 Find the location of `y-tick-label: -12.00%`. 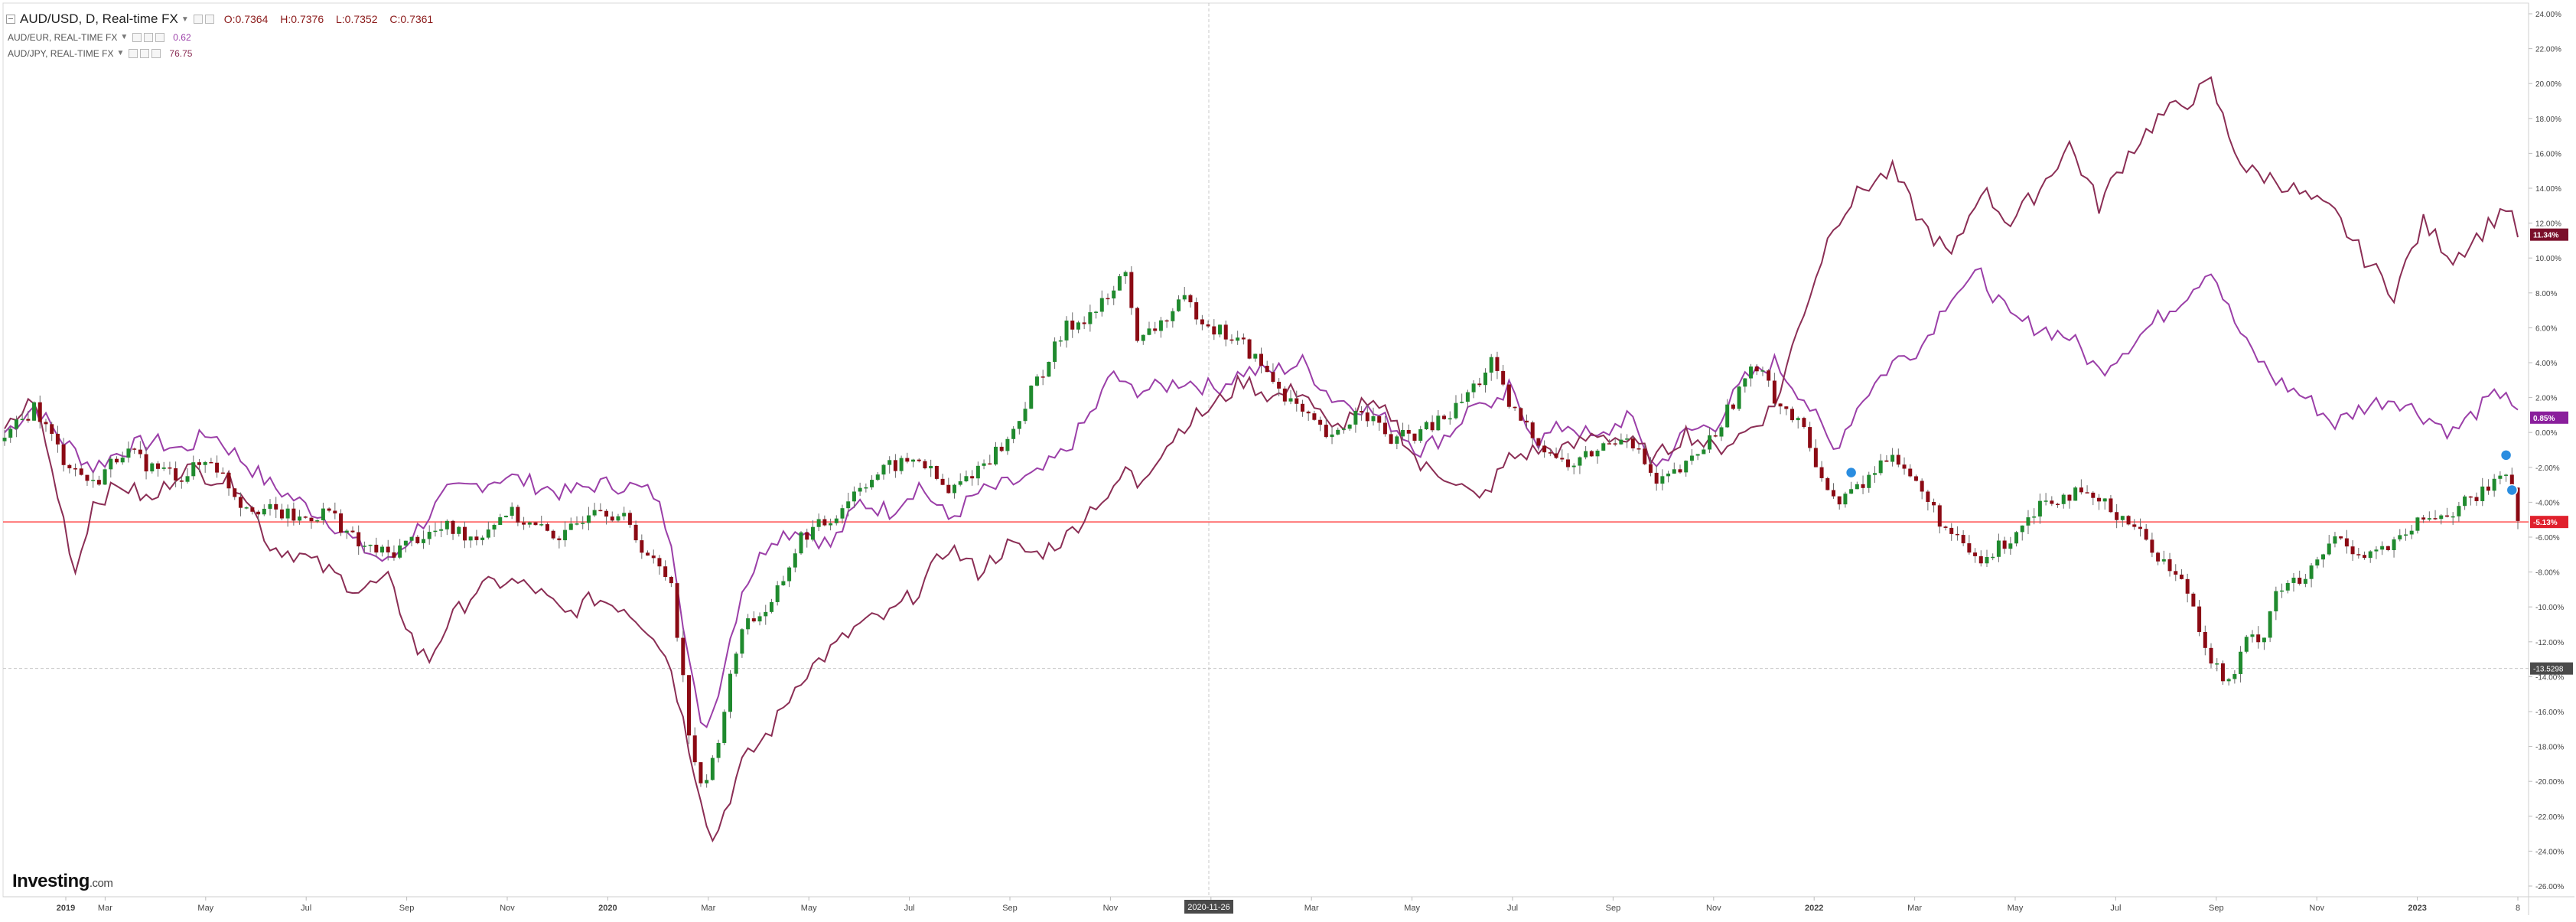

y-tick-label: -12.00% is located at coordinates (2549, 643).